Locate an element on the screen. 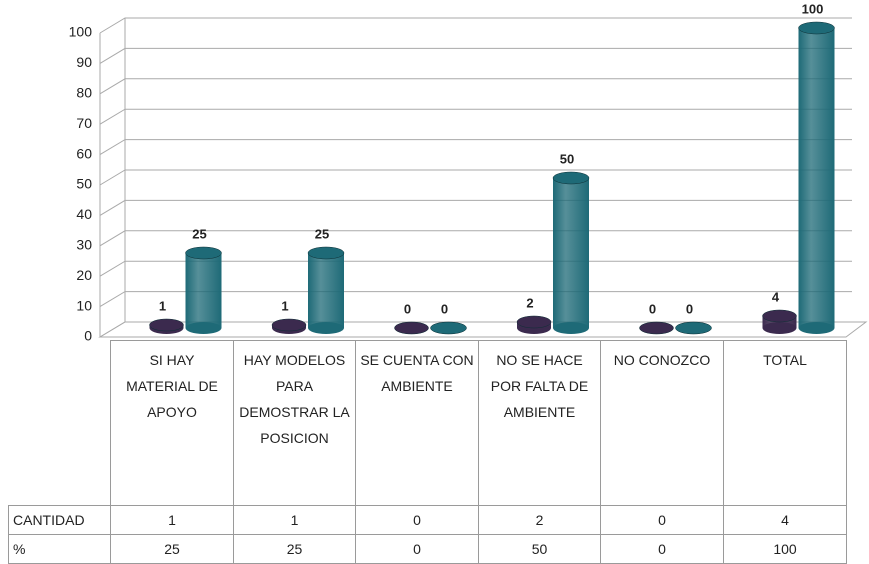  data-label: 2 is located at coordinates (529, 302).